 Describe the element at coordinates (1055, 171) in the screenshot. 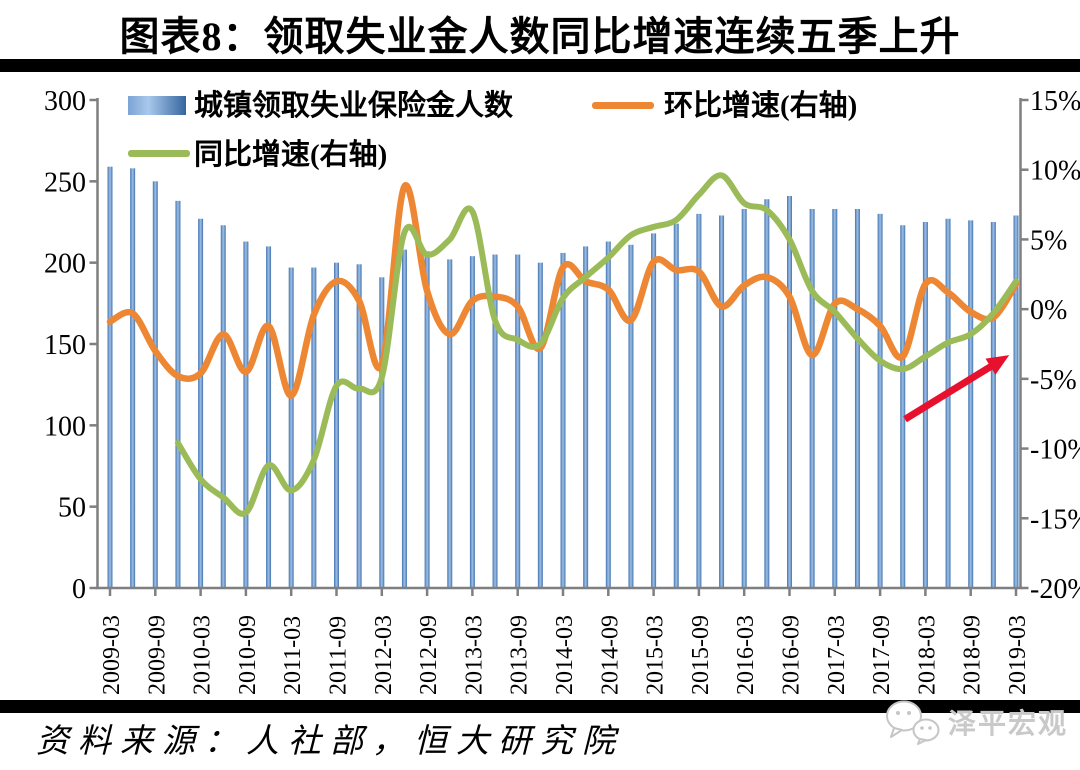

I see `right-axis-tick-label: 10%` at that location.